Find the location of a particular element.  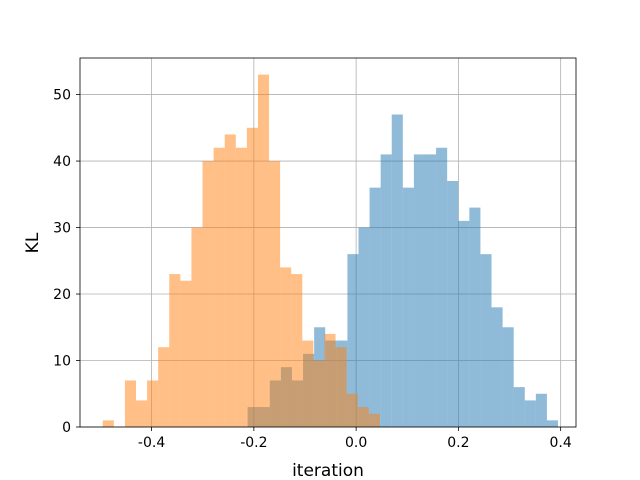

x-tick-label: 0.2 is located at coordinates (458, 443).